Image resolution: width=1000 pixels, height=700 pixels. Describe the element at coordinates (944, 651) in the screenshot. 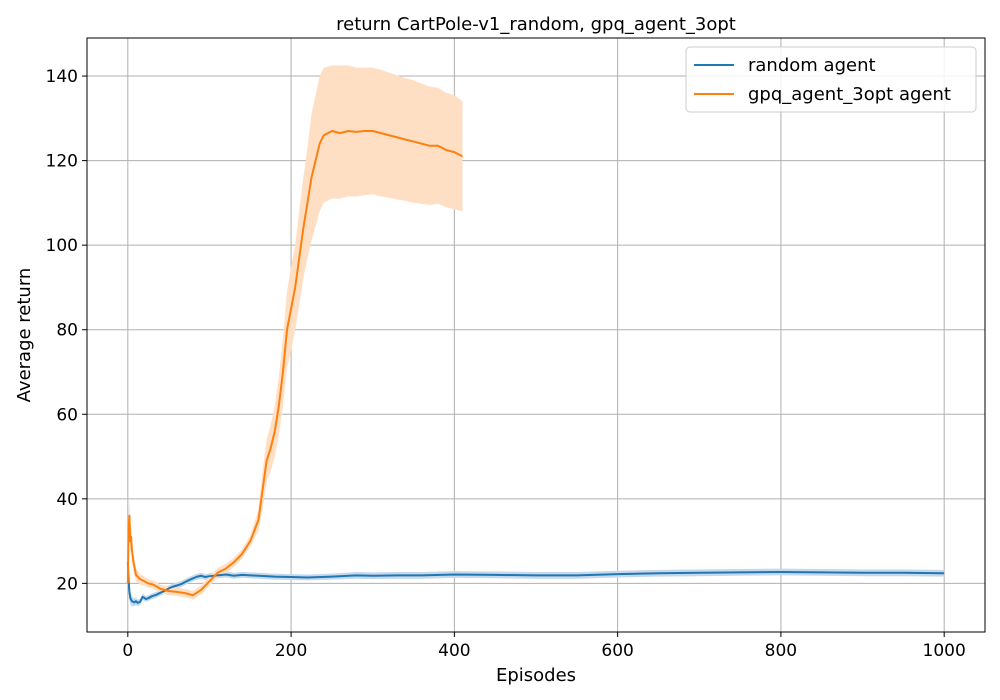

I see `x-tick-label: 1000` at that location.